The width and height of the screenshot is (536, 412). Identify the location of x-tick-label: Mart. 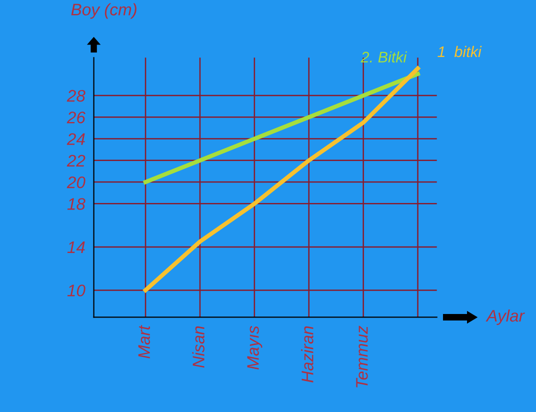
(144, 341).